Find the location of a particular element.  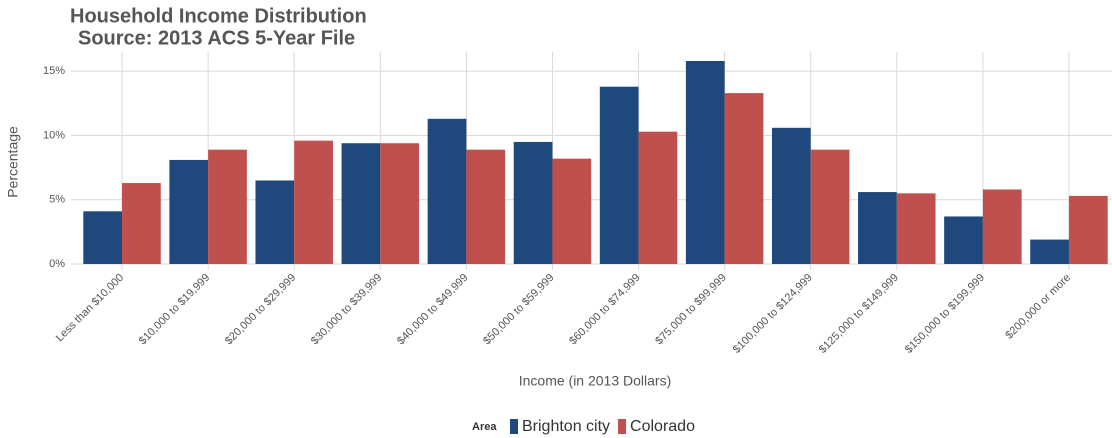

x-tick-label: $10,000 to $19,999 is located at coordinates (175, 310).